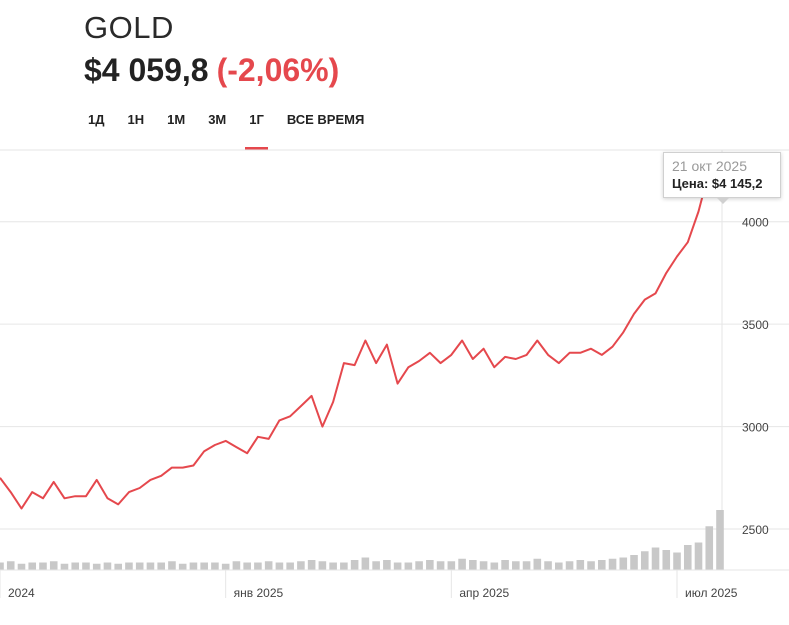 The image size is (789, 625). Describe the element at coordinates (217, 119) in the screenshot. I see `tab-3m: 3М` at that location.